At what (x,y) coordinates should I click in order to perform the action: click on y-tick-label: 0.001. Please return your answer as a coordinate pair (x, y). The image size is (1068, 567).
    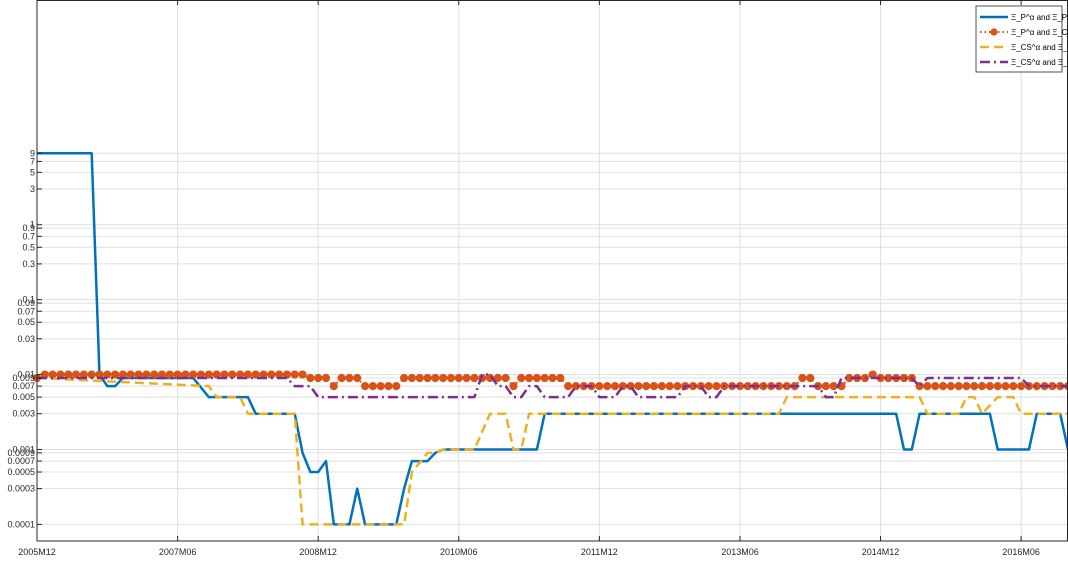
    Looking at the image, I should click on (23, 449).